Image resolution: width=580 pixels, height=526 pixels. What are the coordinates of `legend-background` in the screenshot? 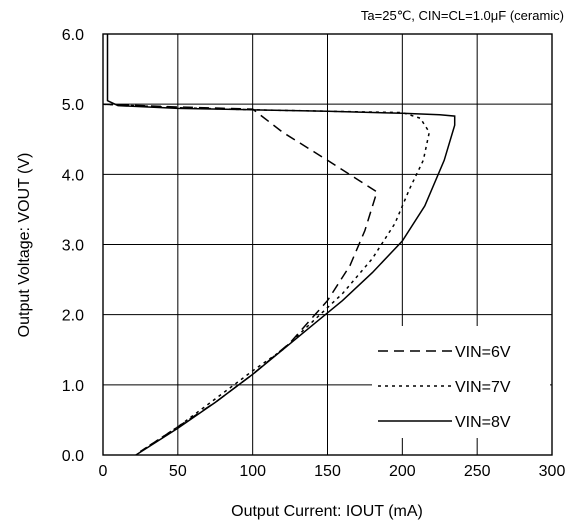 It's located at (461, 382).